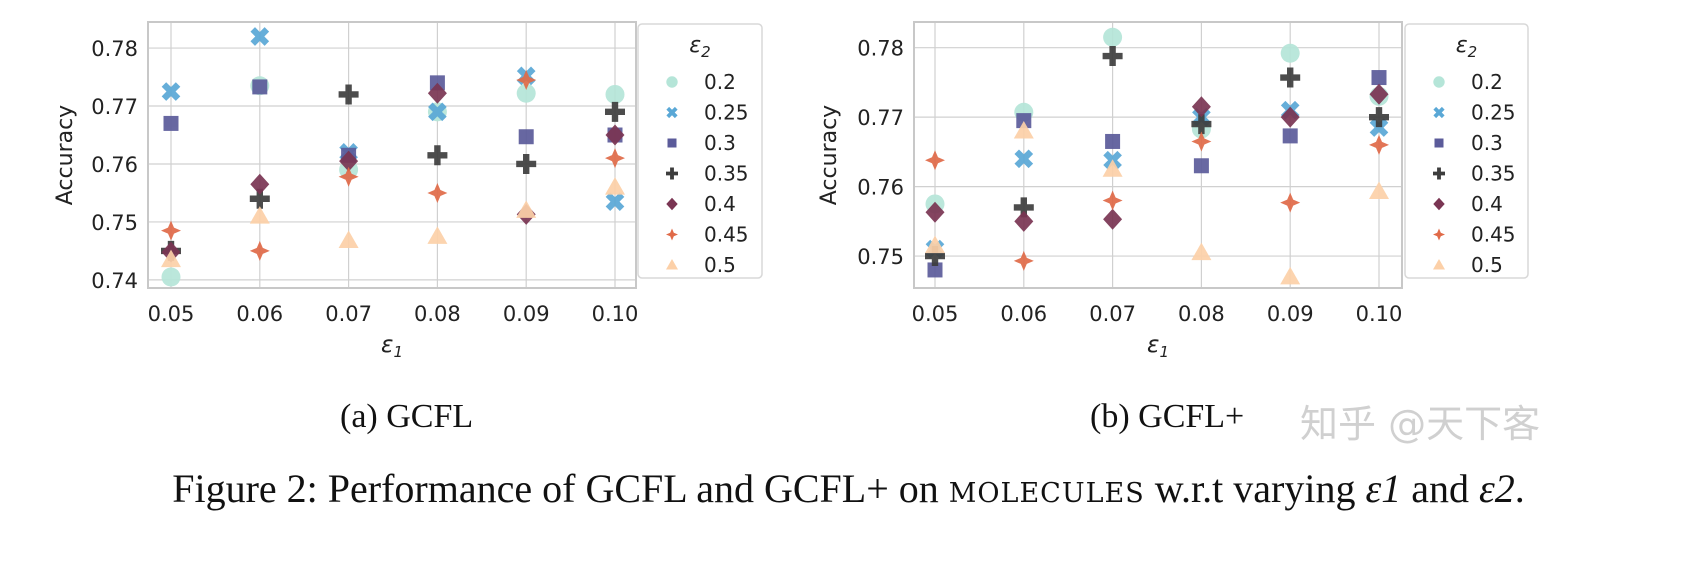  I want to click on legend-label: 0.3, so click(1487, 143).